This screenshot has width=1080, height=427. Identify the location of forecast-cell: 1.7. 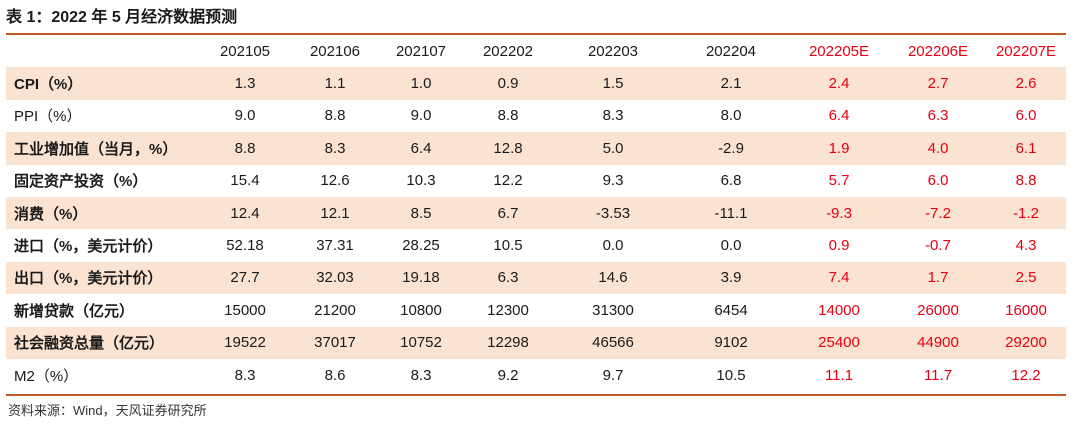
(938, 278).